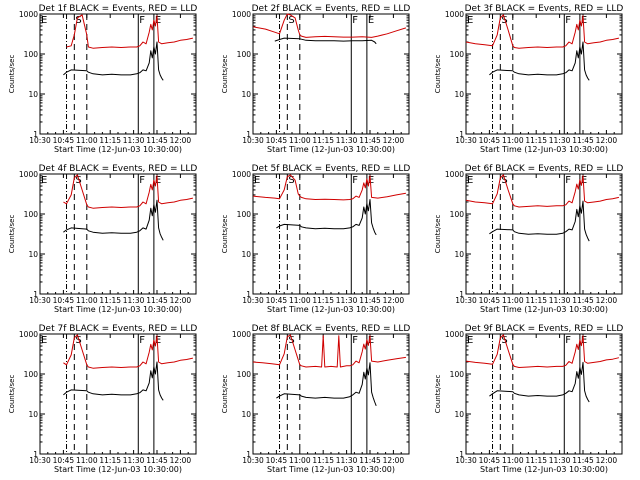 The width and height of the screenshot is (640, 480). Describe the element at coordinates (544, 169) in the screenshot. I see `chart-title: Det 6f BLACK = Events, RED = LLD` at that location.